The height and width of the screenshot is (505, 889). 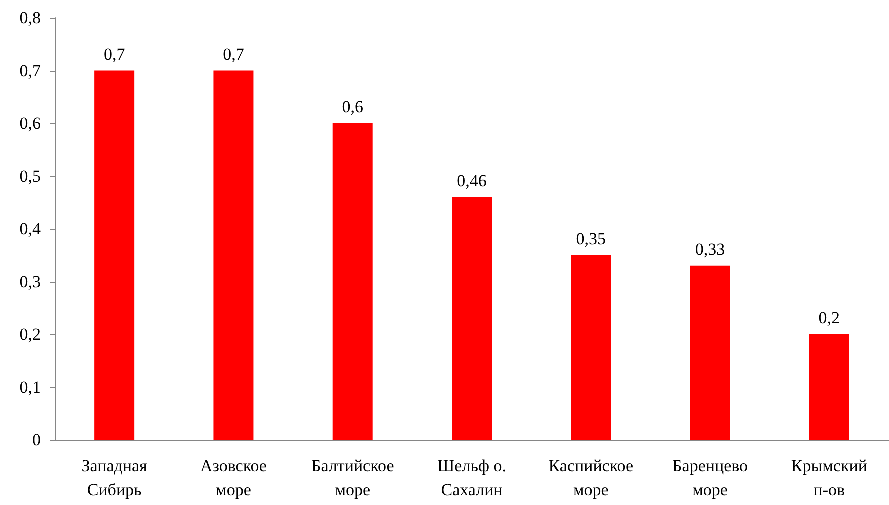 What do you see at coordinates (115, 478) in the screenshot?
I see `x-tick-label: Западная Сибирь` at bounding box center [115, 478].